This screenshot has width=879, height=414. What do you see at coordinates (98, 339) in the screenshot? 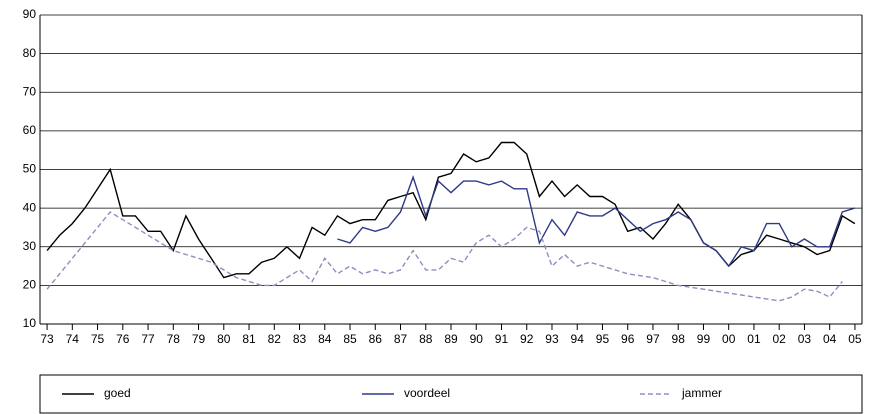
I see `x-tick-label: 75` at bounding box center [98, 339].